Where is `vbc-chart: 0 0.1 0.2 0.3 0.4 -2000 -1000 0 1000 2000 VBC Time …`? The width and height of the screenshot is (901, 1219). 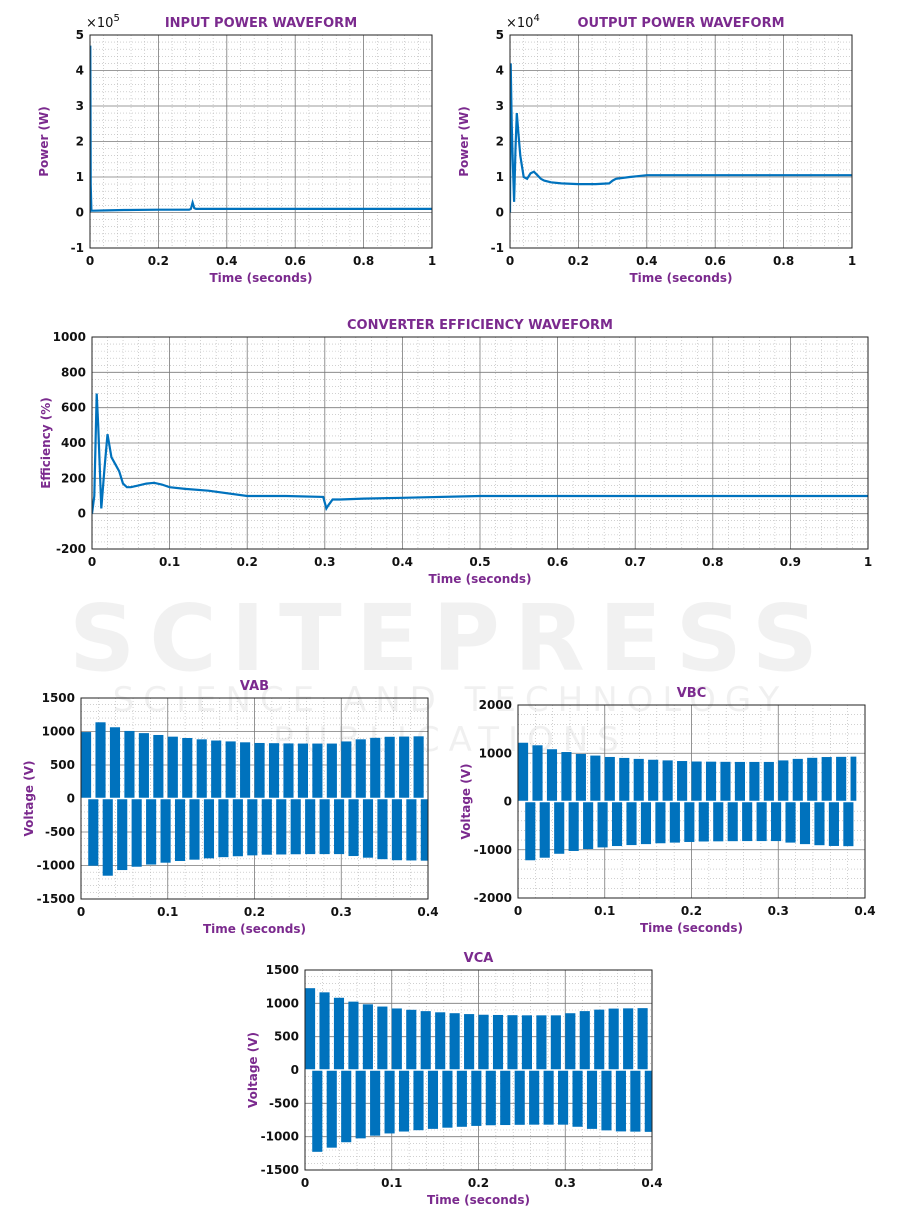 vbc-chart: 0 0.1 0.2 0.3 0.4 -2000 -1000 0 1000 2000 VBC Time … is located at coordinates (667, 810).